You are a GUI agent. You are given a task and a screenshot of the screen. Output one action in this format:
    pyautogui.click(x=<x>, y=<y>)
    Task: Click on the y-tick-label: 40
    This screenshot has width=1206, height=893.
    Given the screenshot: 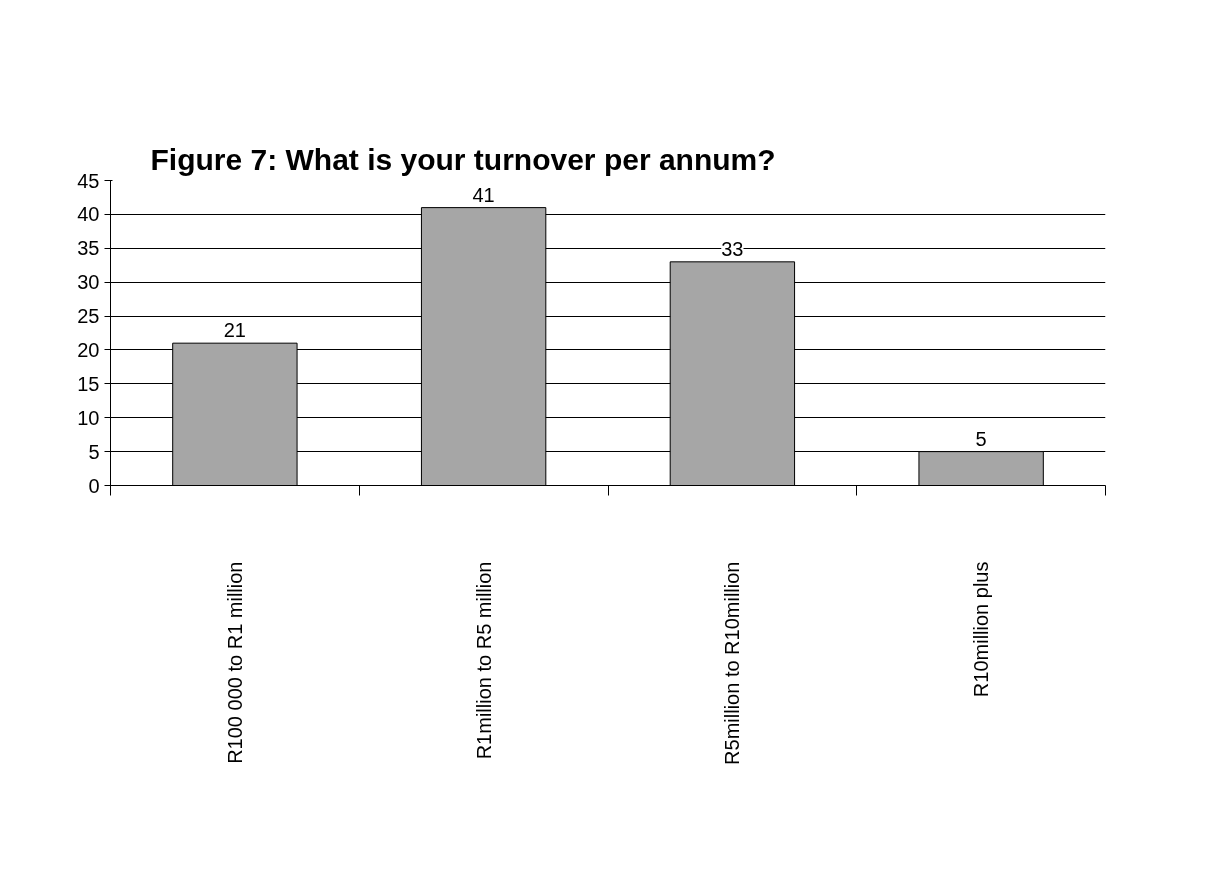 What is the action you would take?
    pyautogui.click(x=88, y=214)
    